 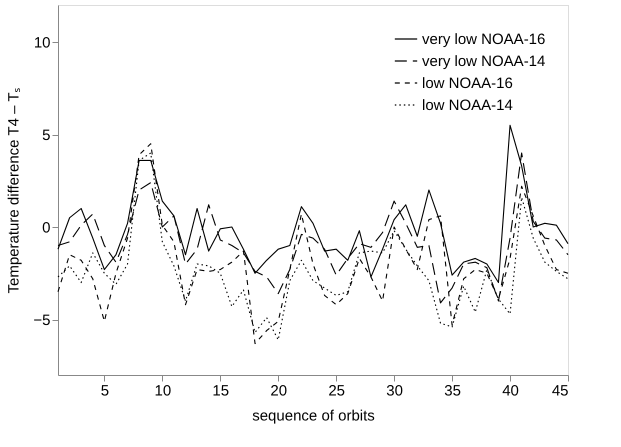 What do you see at coordinates (46, 228) in the screenshot?
I see `y-tick-label: 0` at bounding box center [46, 228].